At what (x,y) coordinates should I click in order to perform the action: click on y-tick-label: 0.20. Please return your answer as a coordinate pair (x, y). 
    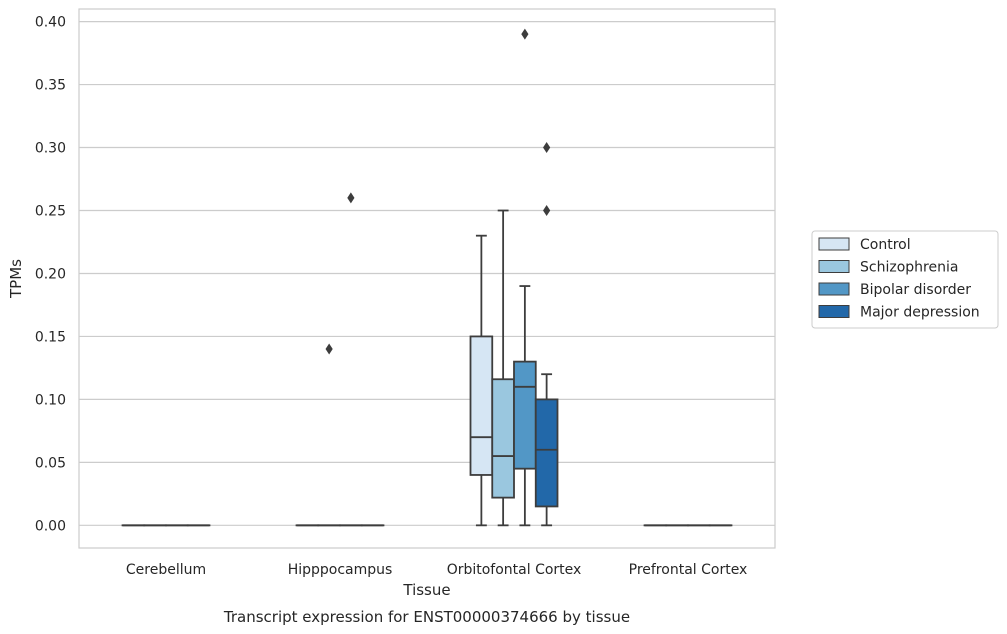
    Looking at the image, I should click on (50, 274).